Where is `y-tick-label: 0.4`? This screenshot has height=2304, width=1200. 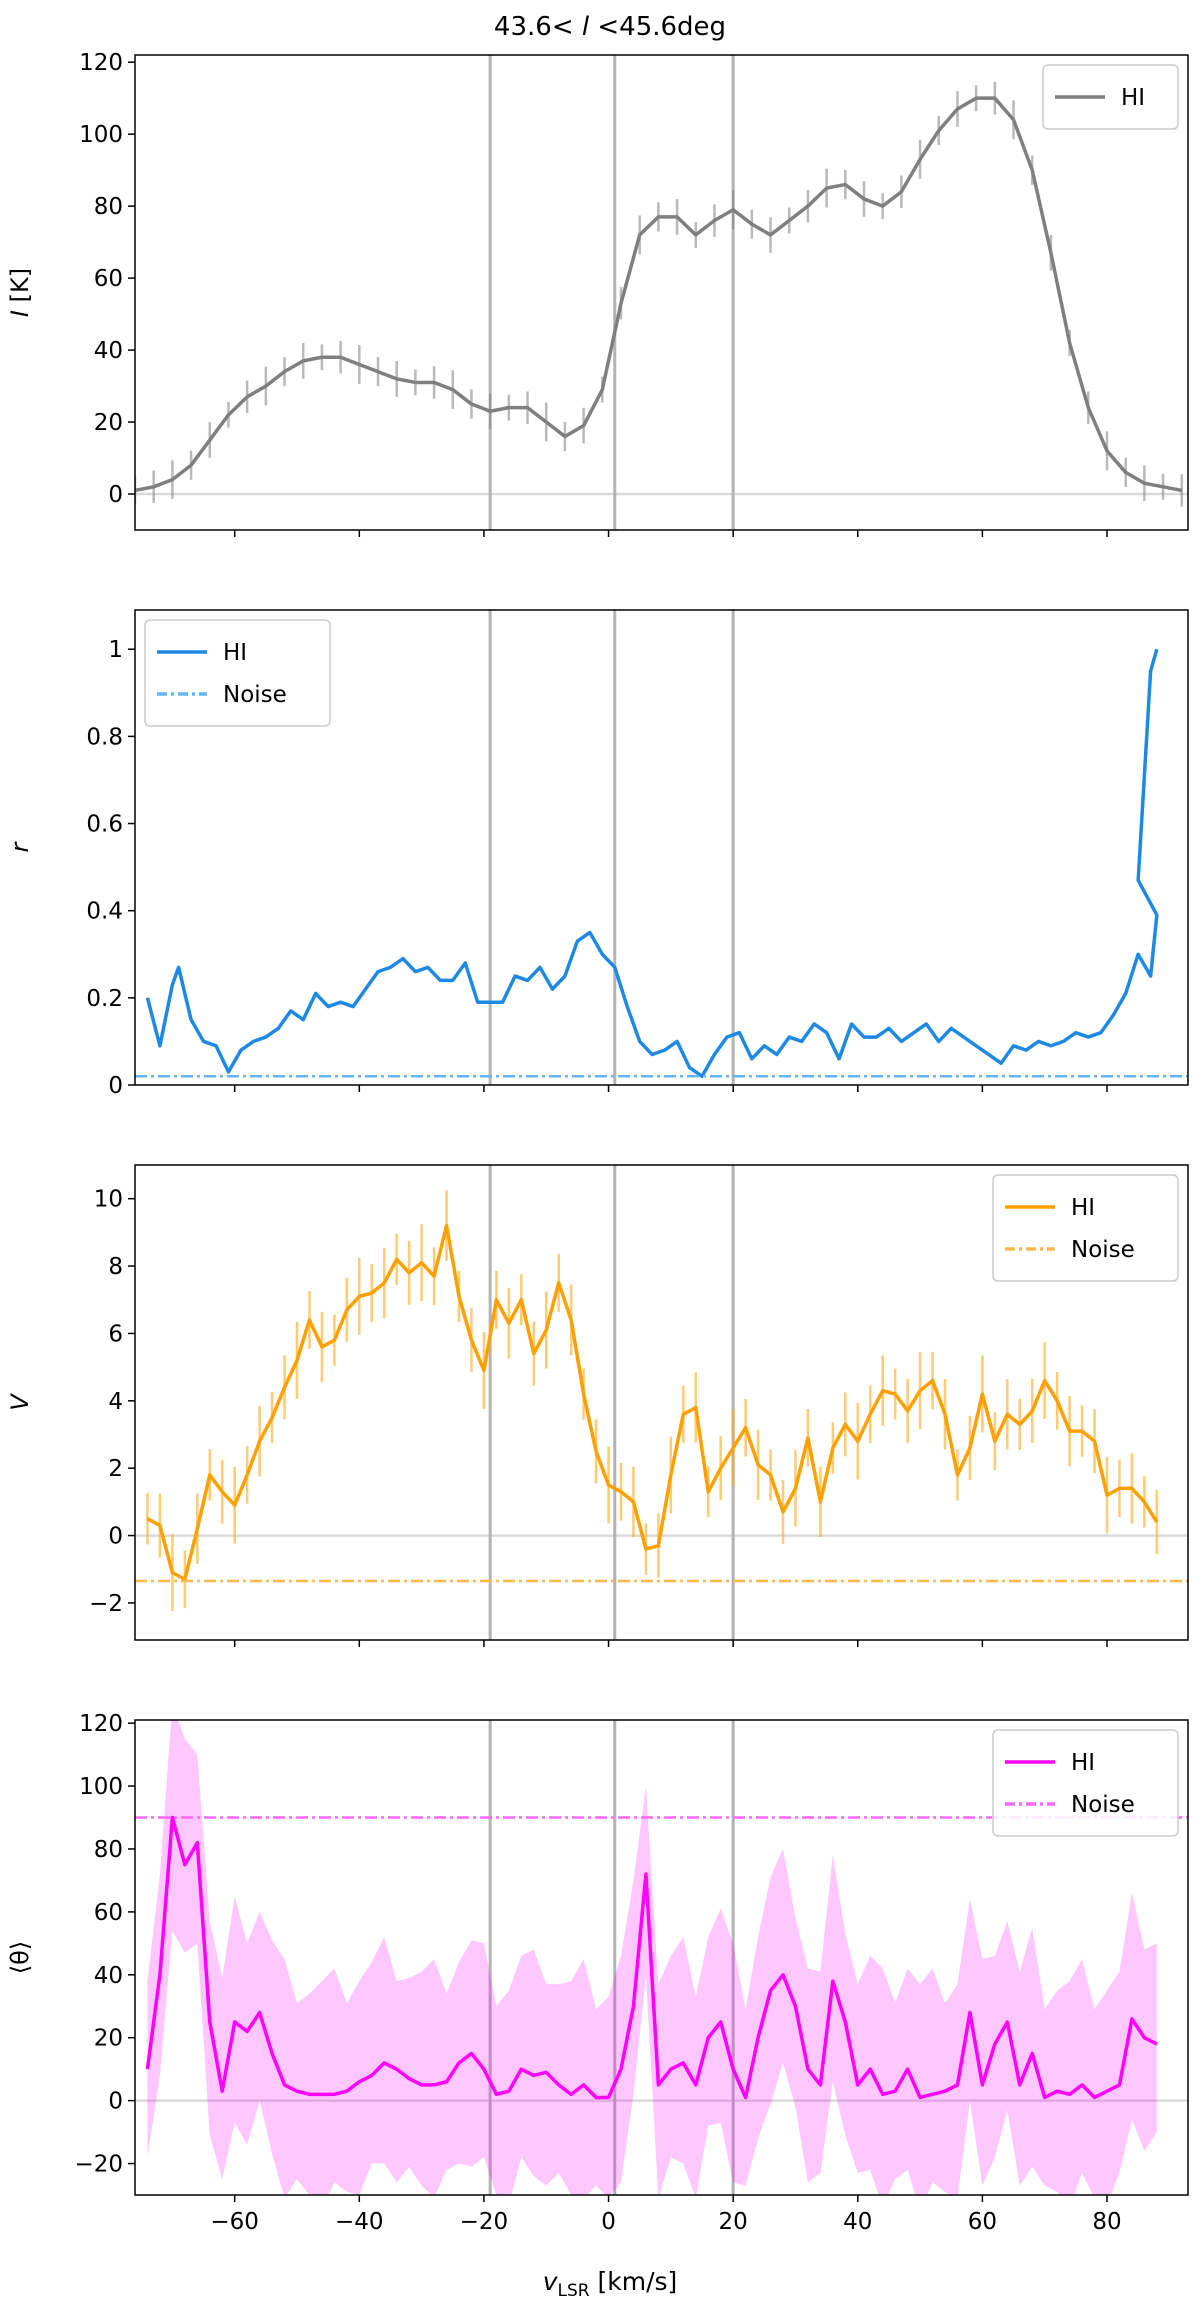
y-tick-label: 0.4 is located at coordinates (104, 912).